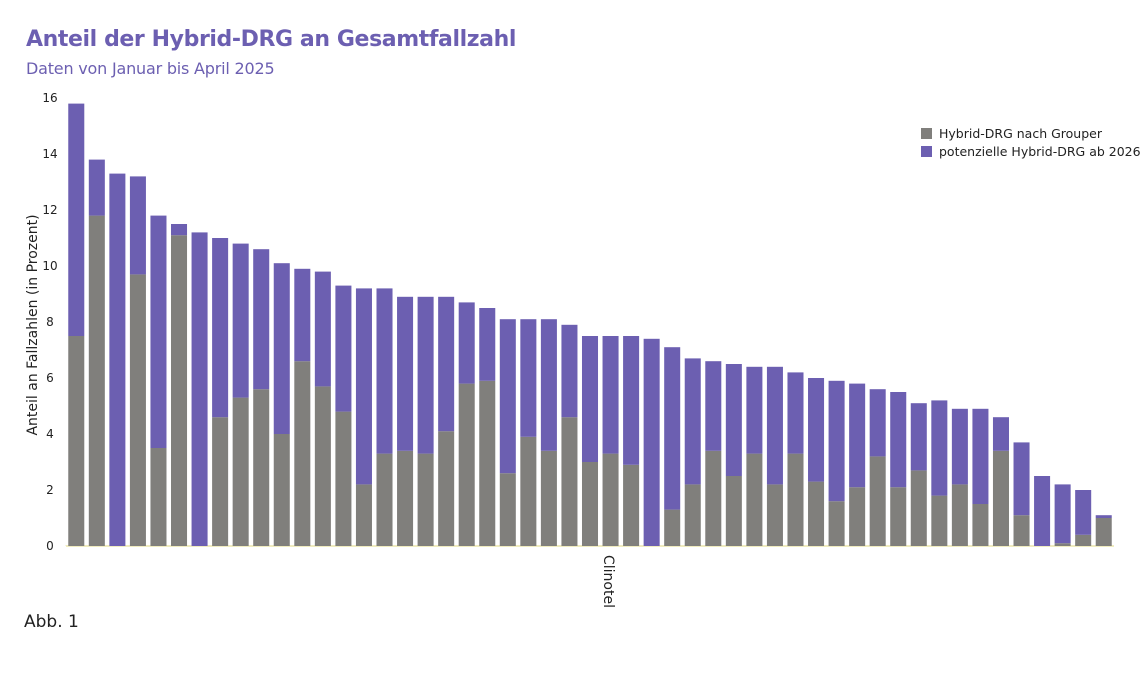  I want to click on y-tick-label: 2, so click(50, 490).